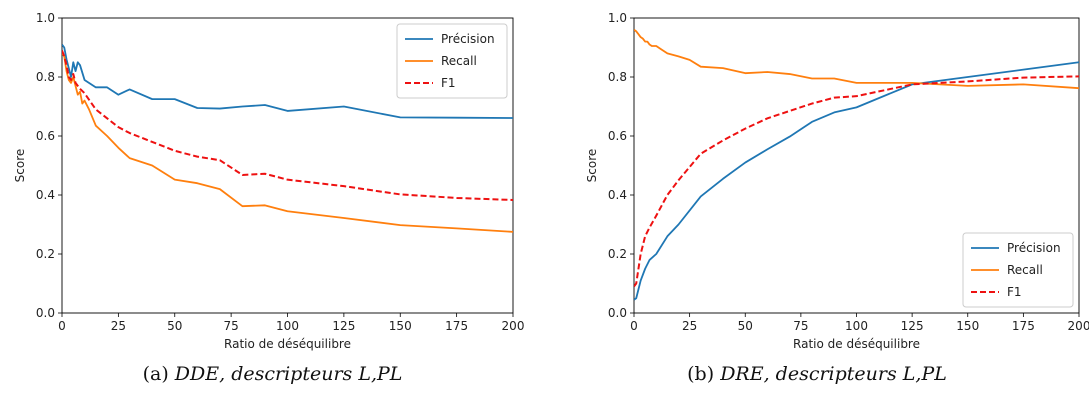 Image resolution: width=1089 pixels, height=409 pixels. Describe the element at coordinates (287, 81) in the screenshot. I see `series-line-pr-cision` at that location.